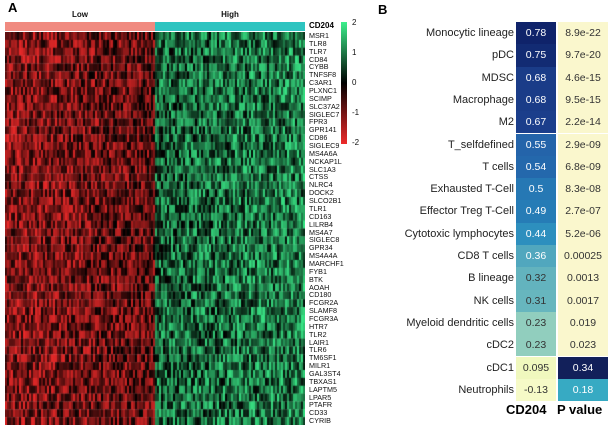 The height and width of the screenshot is (432, 611). Describe the element at coordinates (80, 26) in the screenshot. I see `annotation-low-bar` at that location.